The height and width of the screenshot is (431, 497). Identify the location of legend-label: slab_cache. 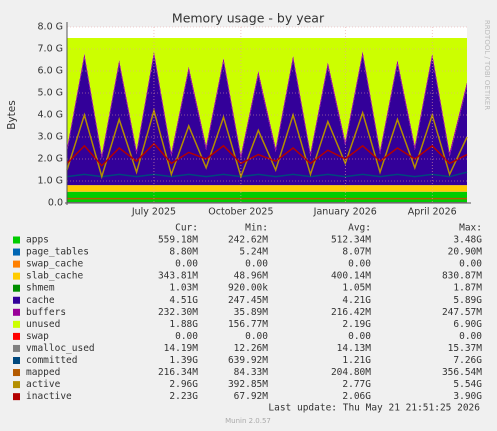
(54, 276).